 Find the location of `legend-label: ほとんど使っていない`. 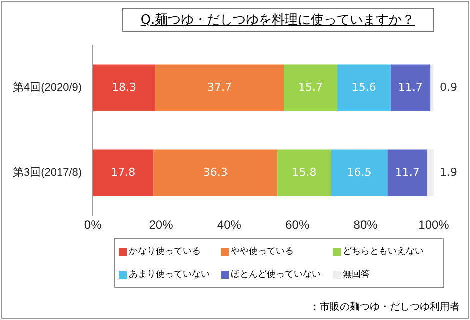

legend-label: ほとんど使っていない is located at coordinates (276, 274).